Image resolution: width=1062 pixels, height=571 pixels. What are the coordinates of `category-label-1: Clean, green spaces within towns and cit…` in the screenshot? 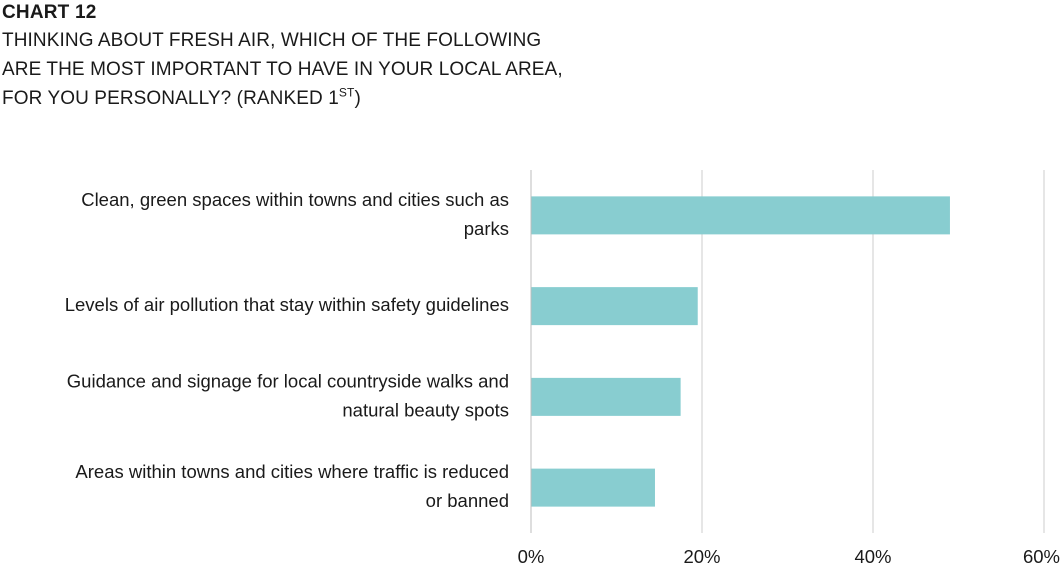 It's located at (295, 214).